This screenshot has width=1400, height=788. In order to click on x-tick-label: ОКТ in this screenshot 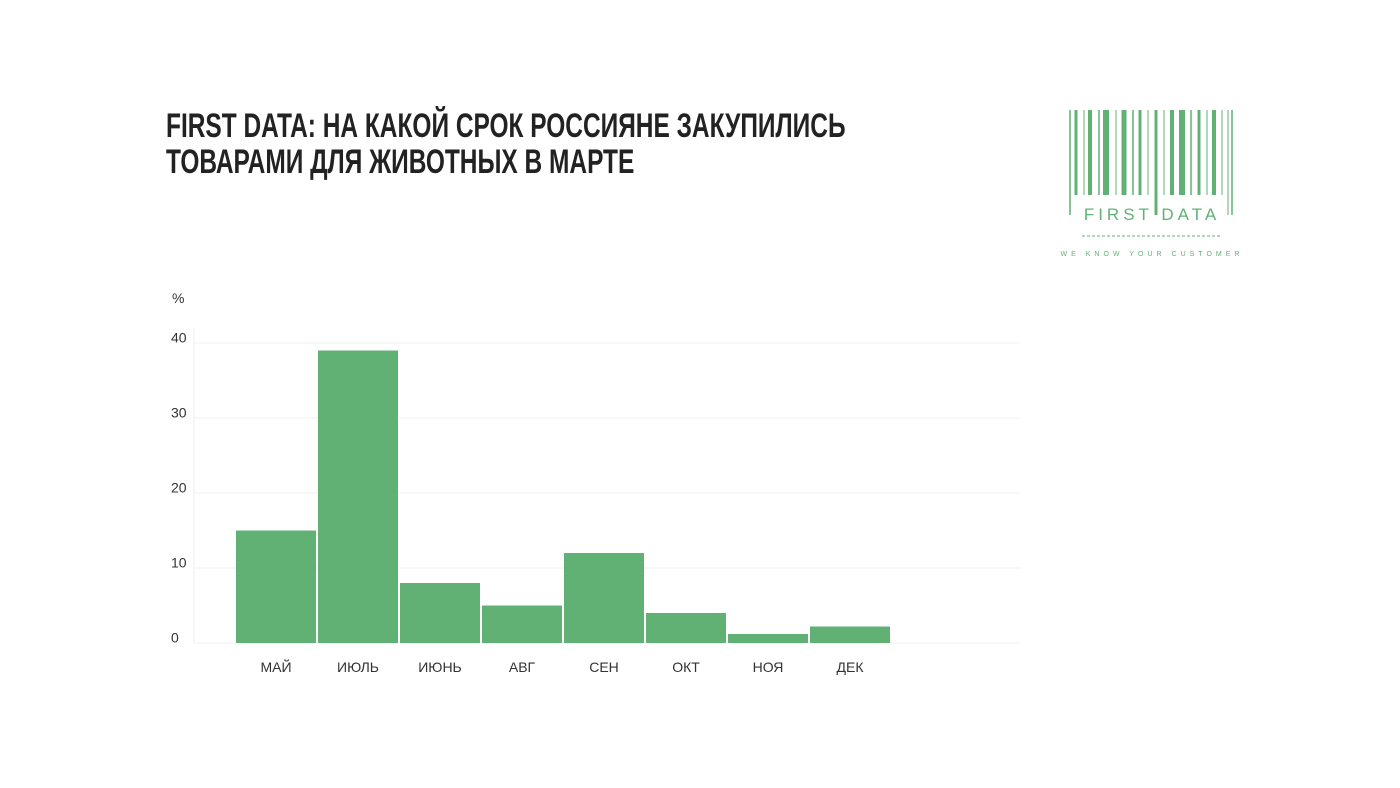, I will do `click(686, 667)`.